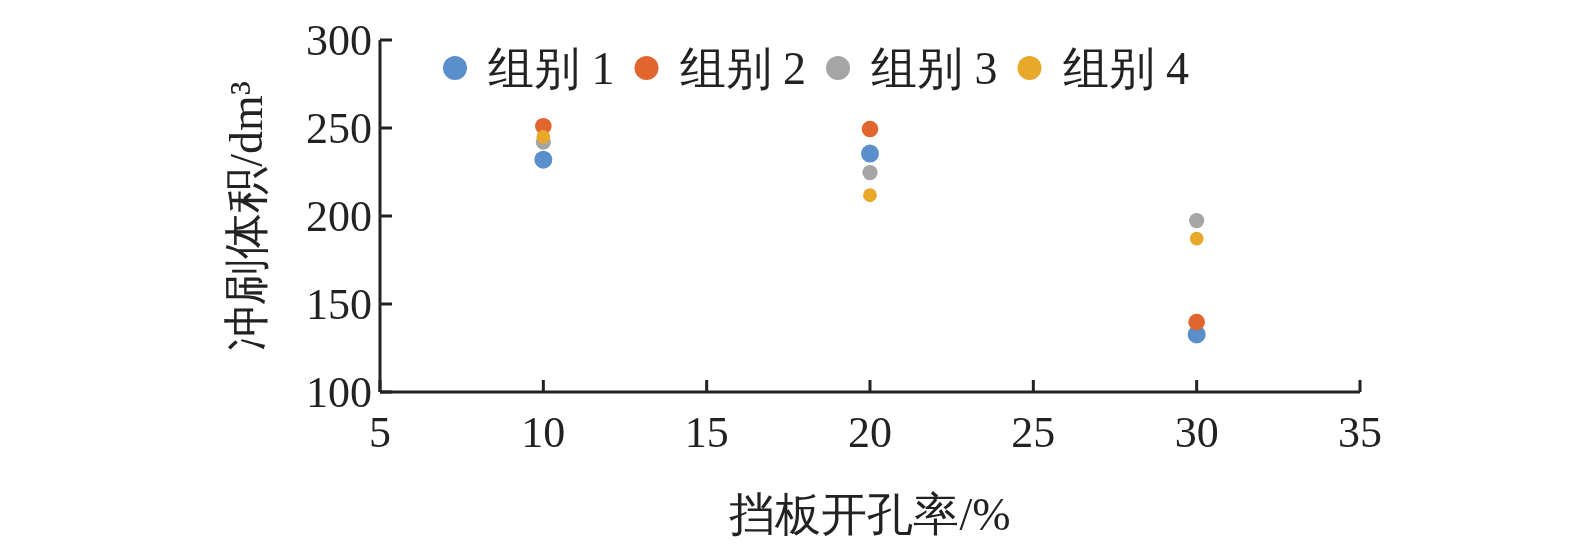 The width and height of the screenshot is (1575, 551). Describe the element at coordinates (339, 304) in the screenshot. I see `y-tick-label: 150` at that location.